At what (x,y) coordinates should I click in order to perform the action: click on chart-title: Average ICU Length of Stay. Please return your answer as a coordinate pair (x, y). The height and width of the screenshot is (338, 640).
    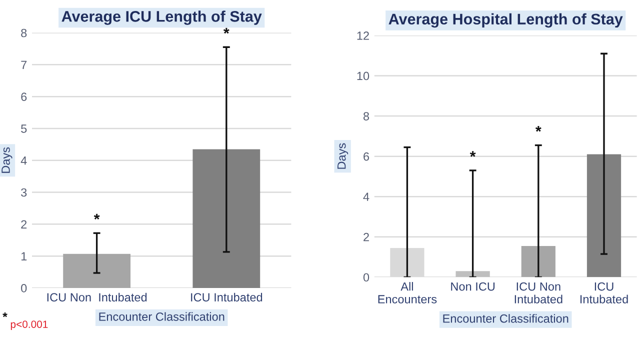
    Looking at the image, I should click on (162, 17).